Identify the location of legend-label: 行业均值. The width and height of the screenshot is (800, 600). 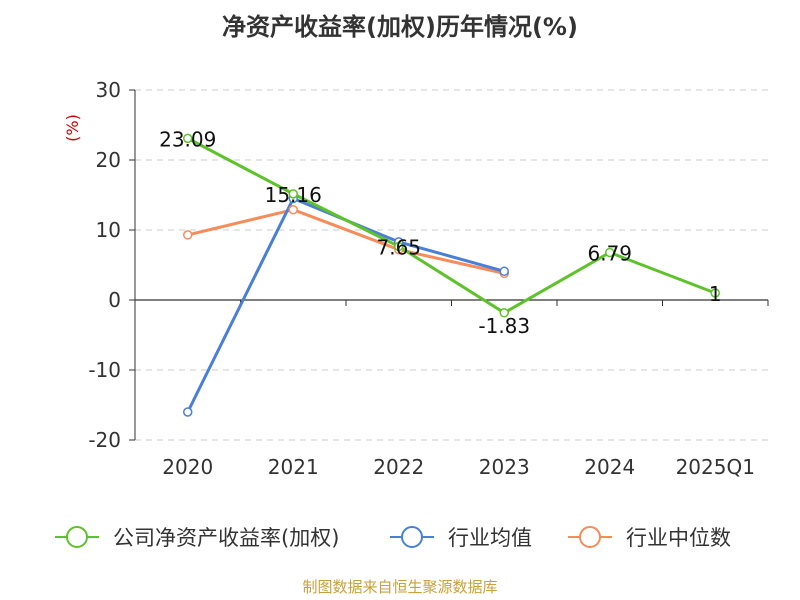
(490, 538).